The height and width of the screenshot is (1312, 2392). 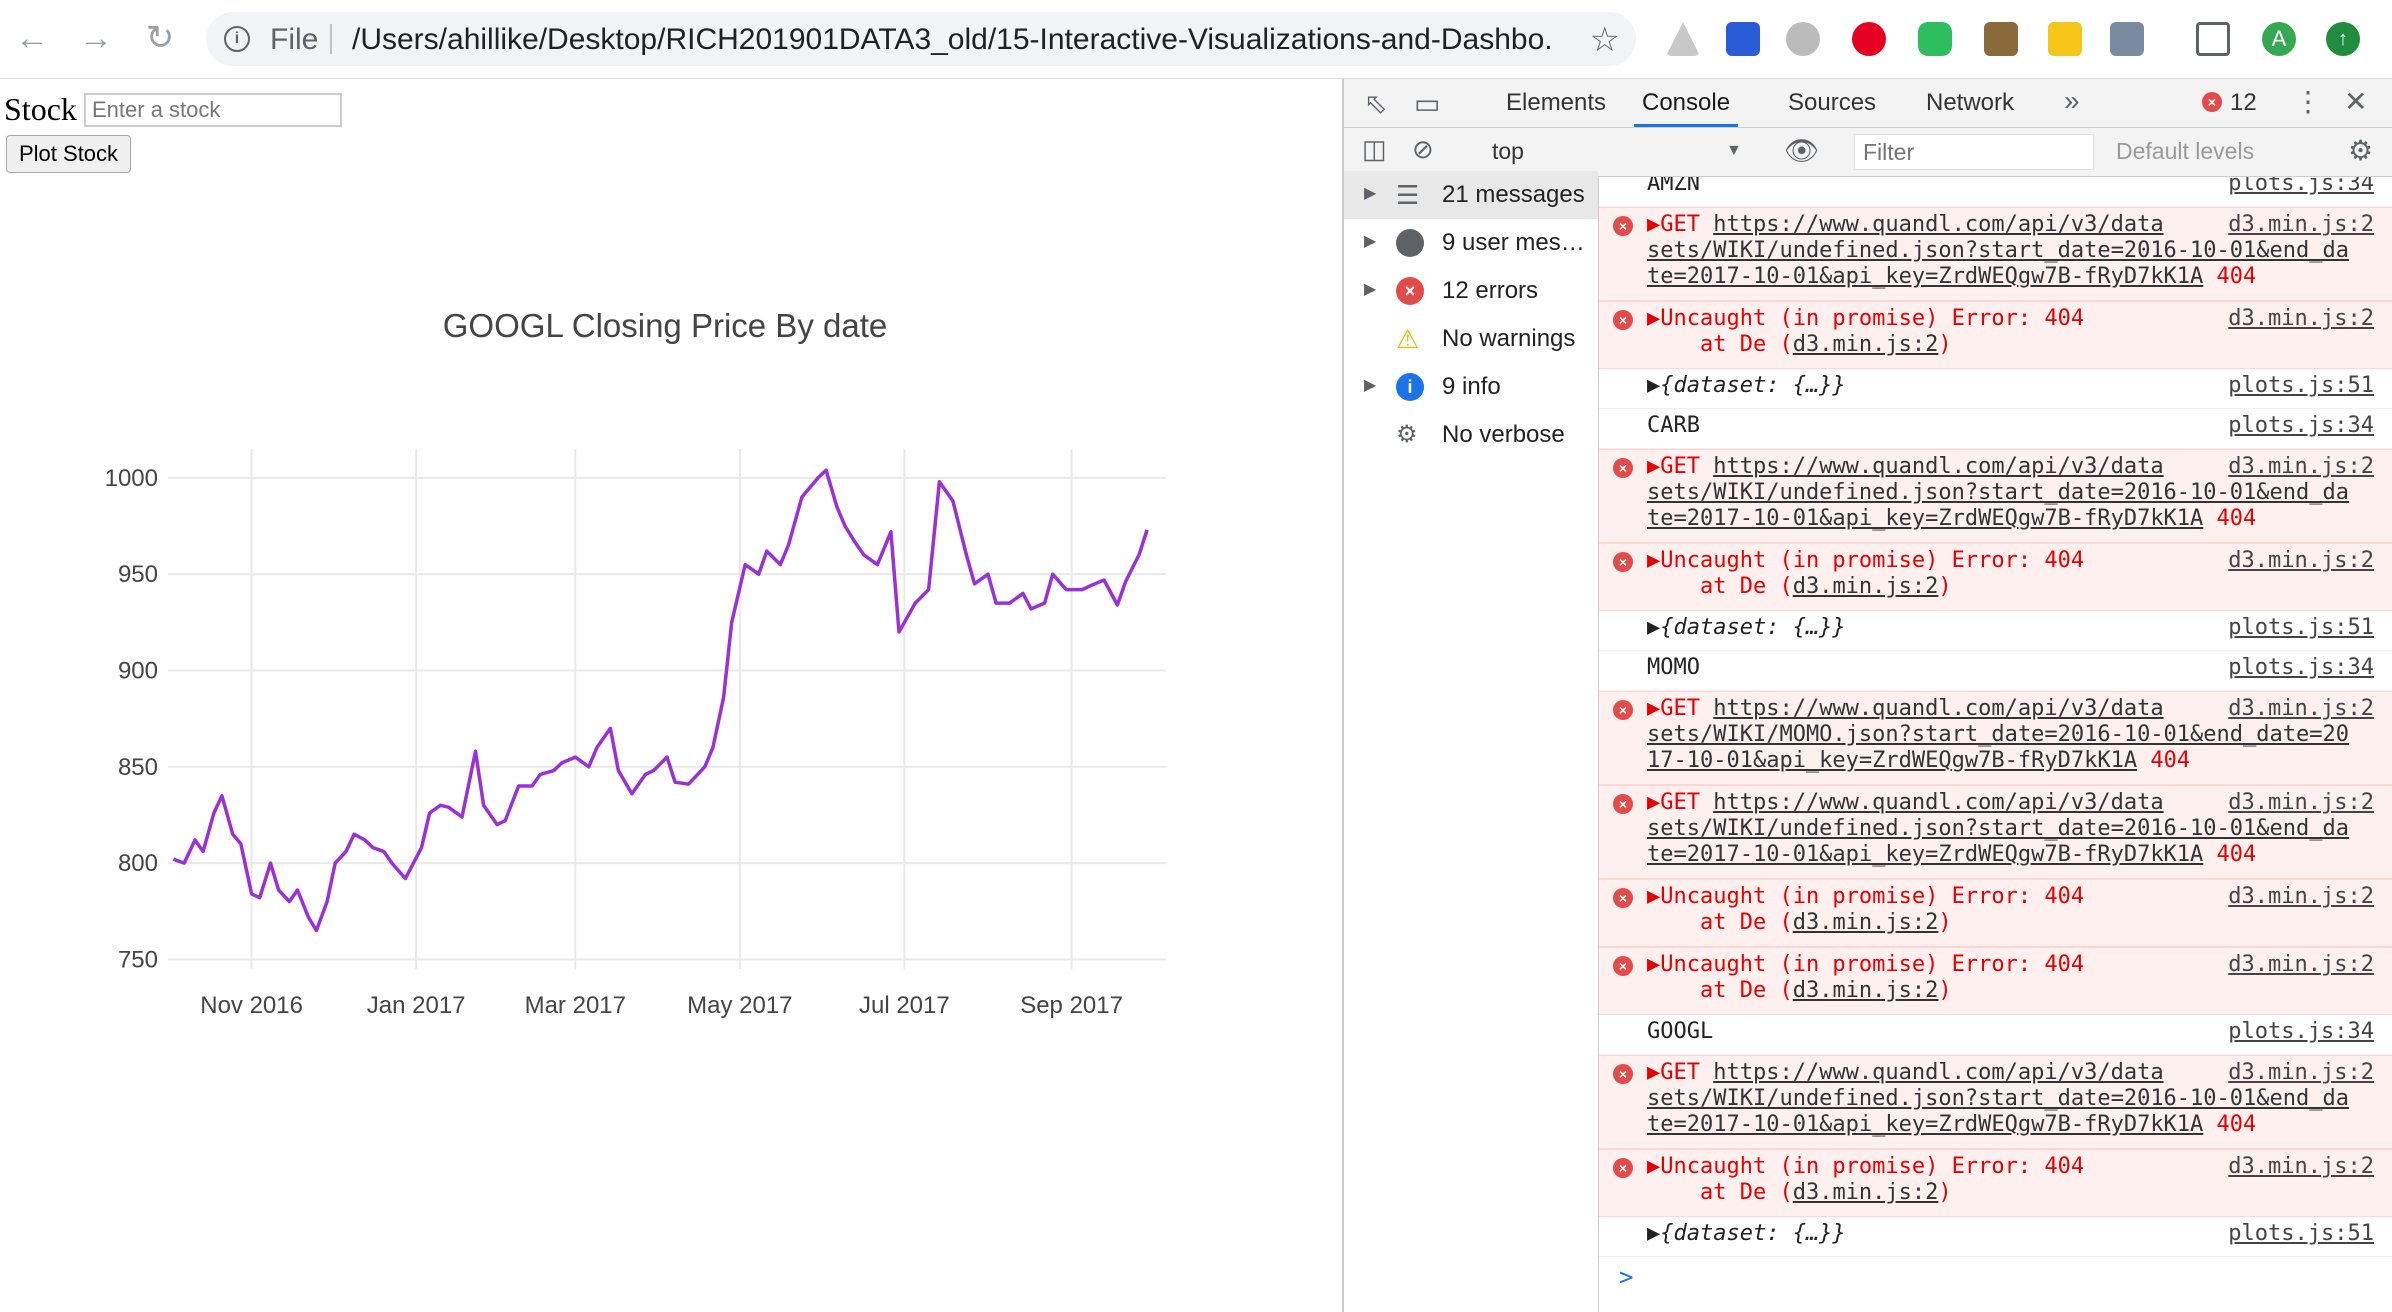 What do you see at coordinates (2065, 39) in the screenshot?
I see `sticky-note-extension-icon` at bounding box center [2065, 39].